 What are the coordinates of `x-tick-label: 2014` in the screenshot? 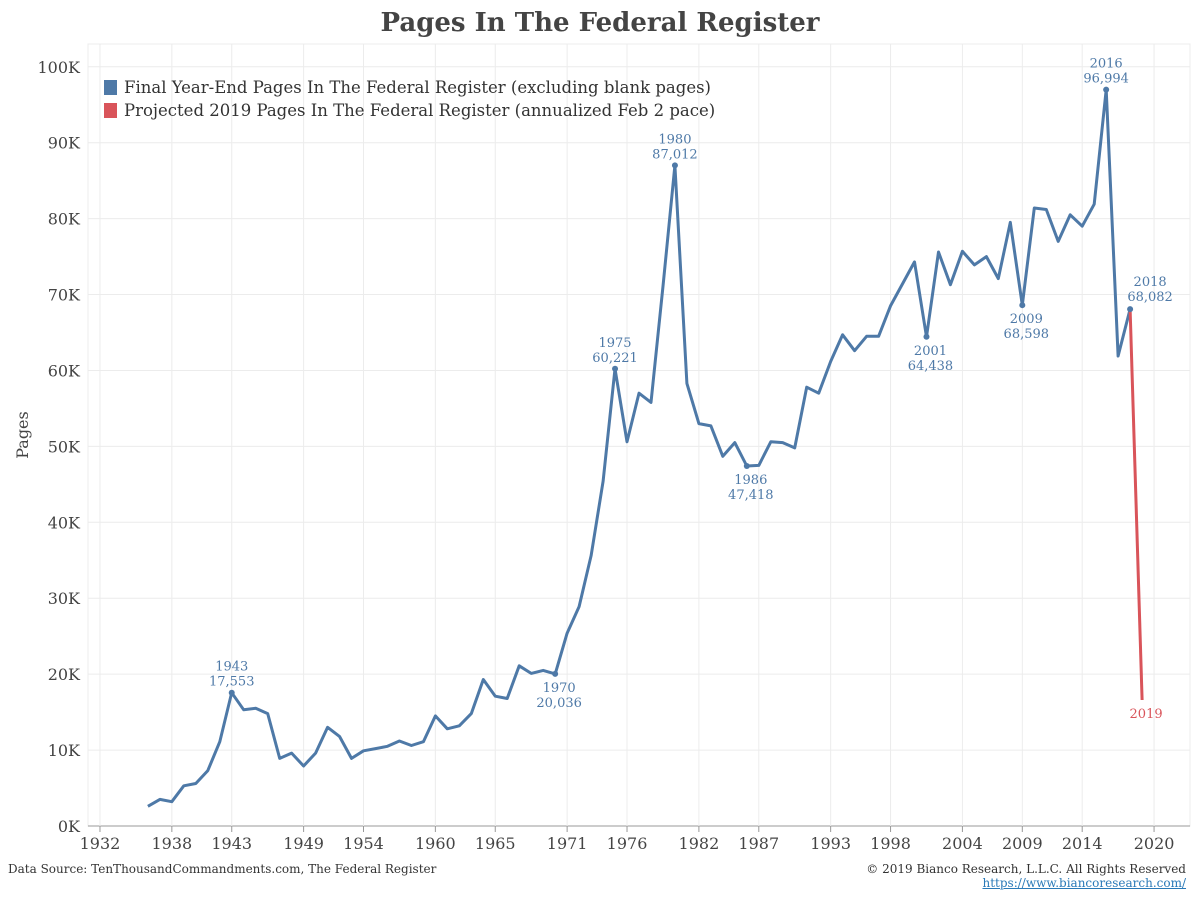 It's located at (1082, 843).